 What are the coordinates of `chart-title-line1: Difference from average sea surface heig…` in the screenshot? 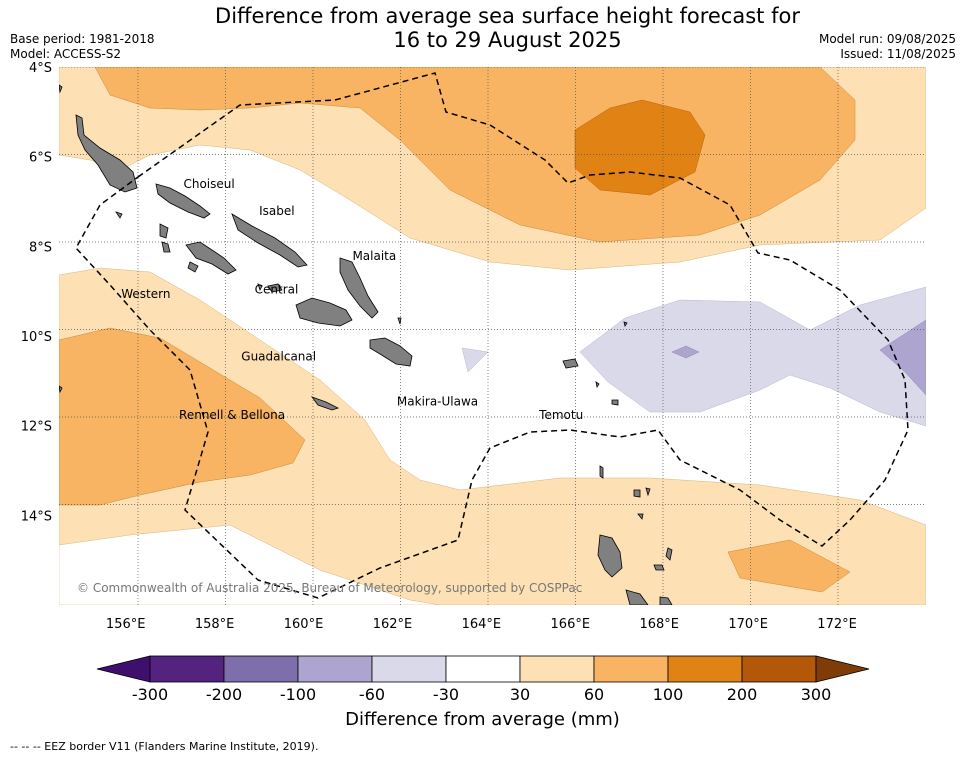 It's located at (507, 16).